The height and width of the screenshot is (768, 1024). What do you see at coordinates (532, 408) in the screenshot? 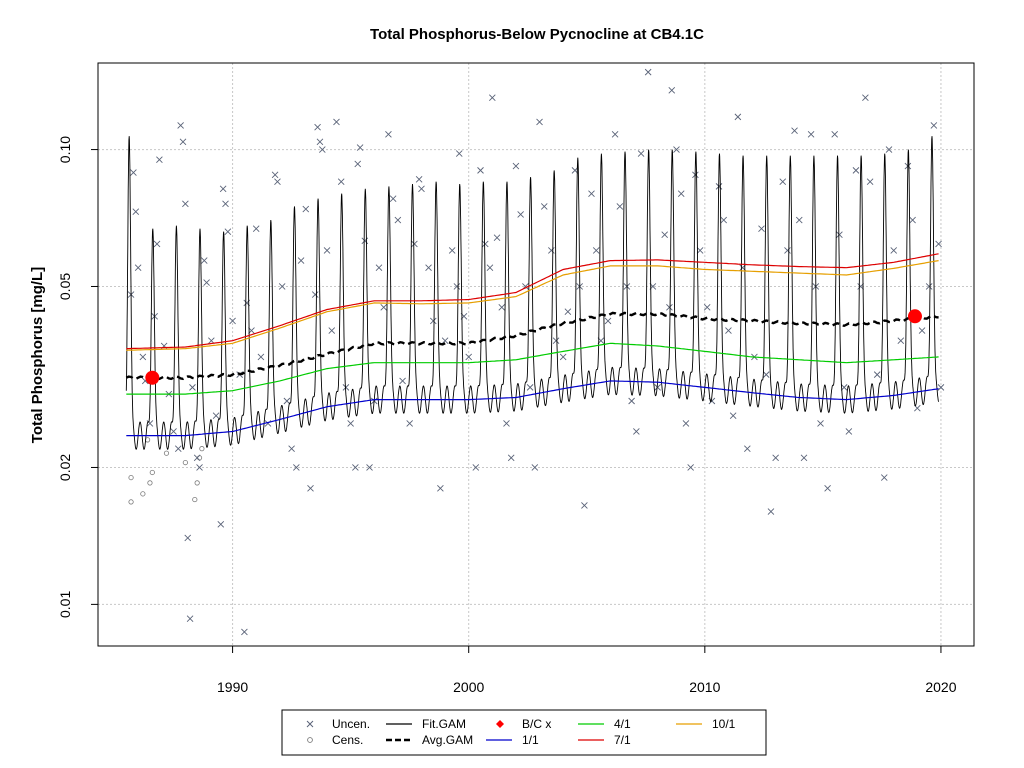
I see `jan1-curve` at bounding box center [532, 408].